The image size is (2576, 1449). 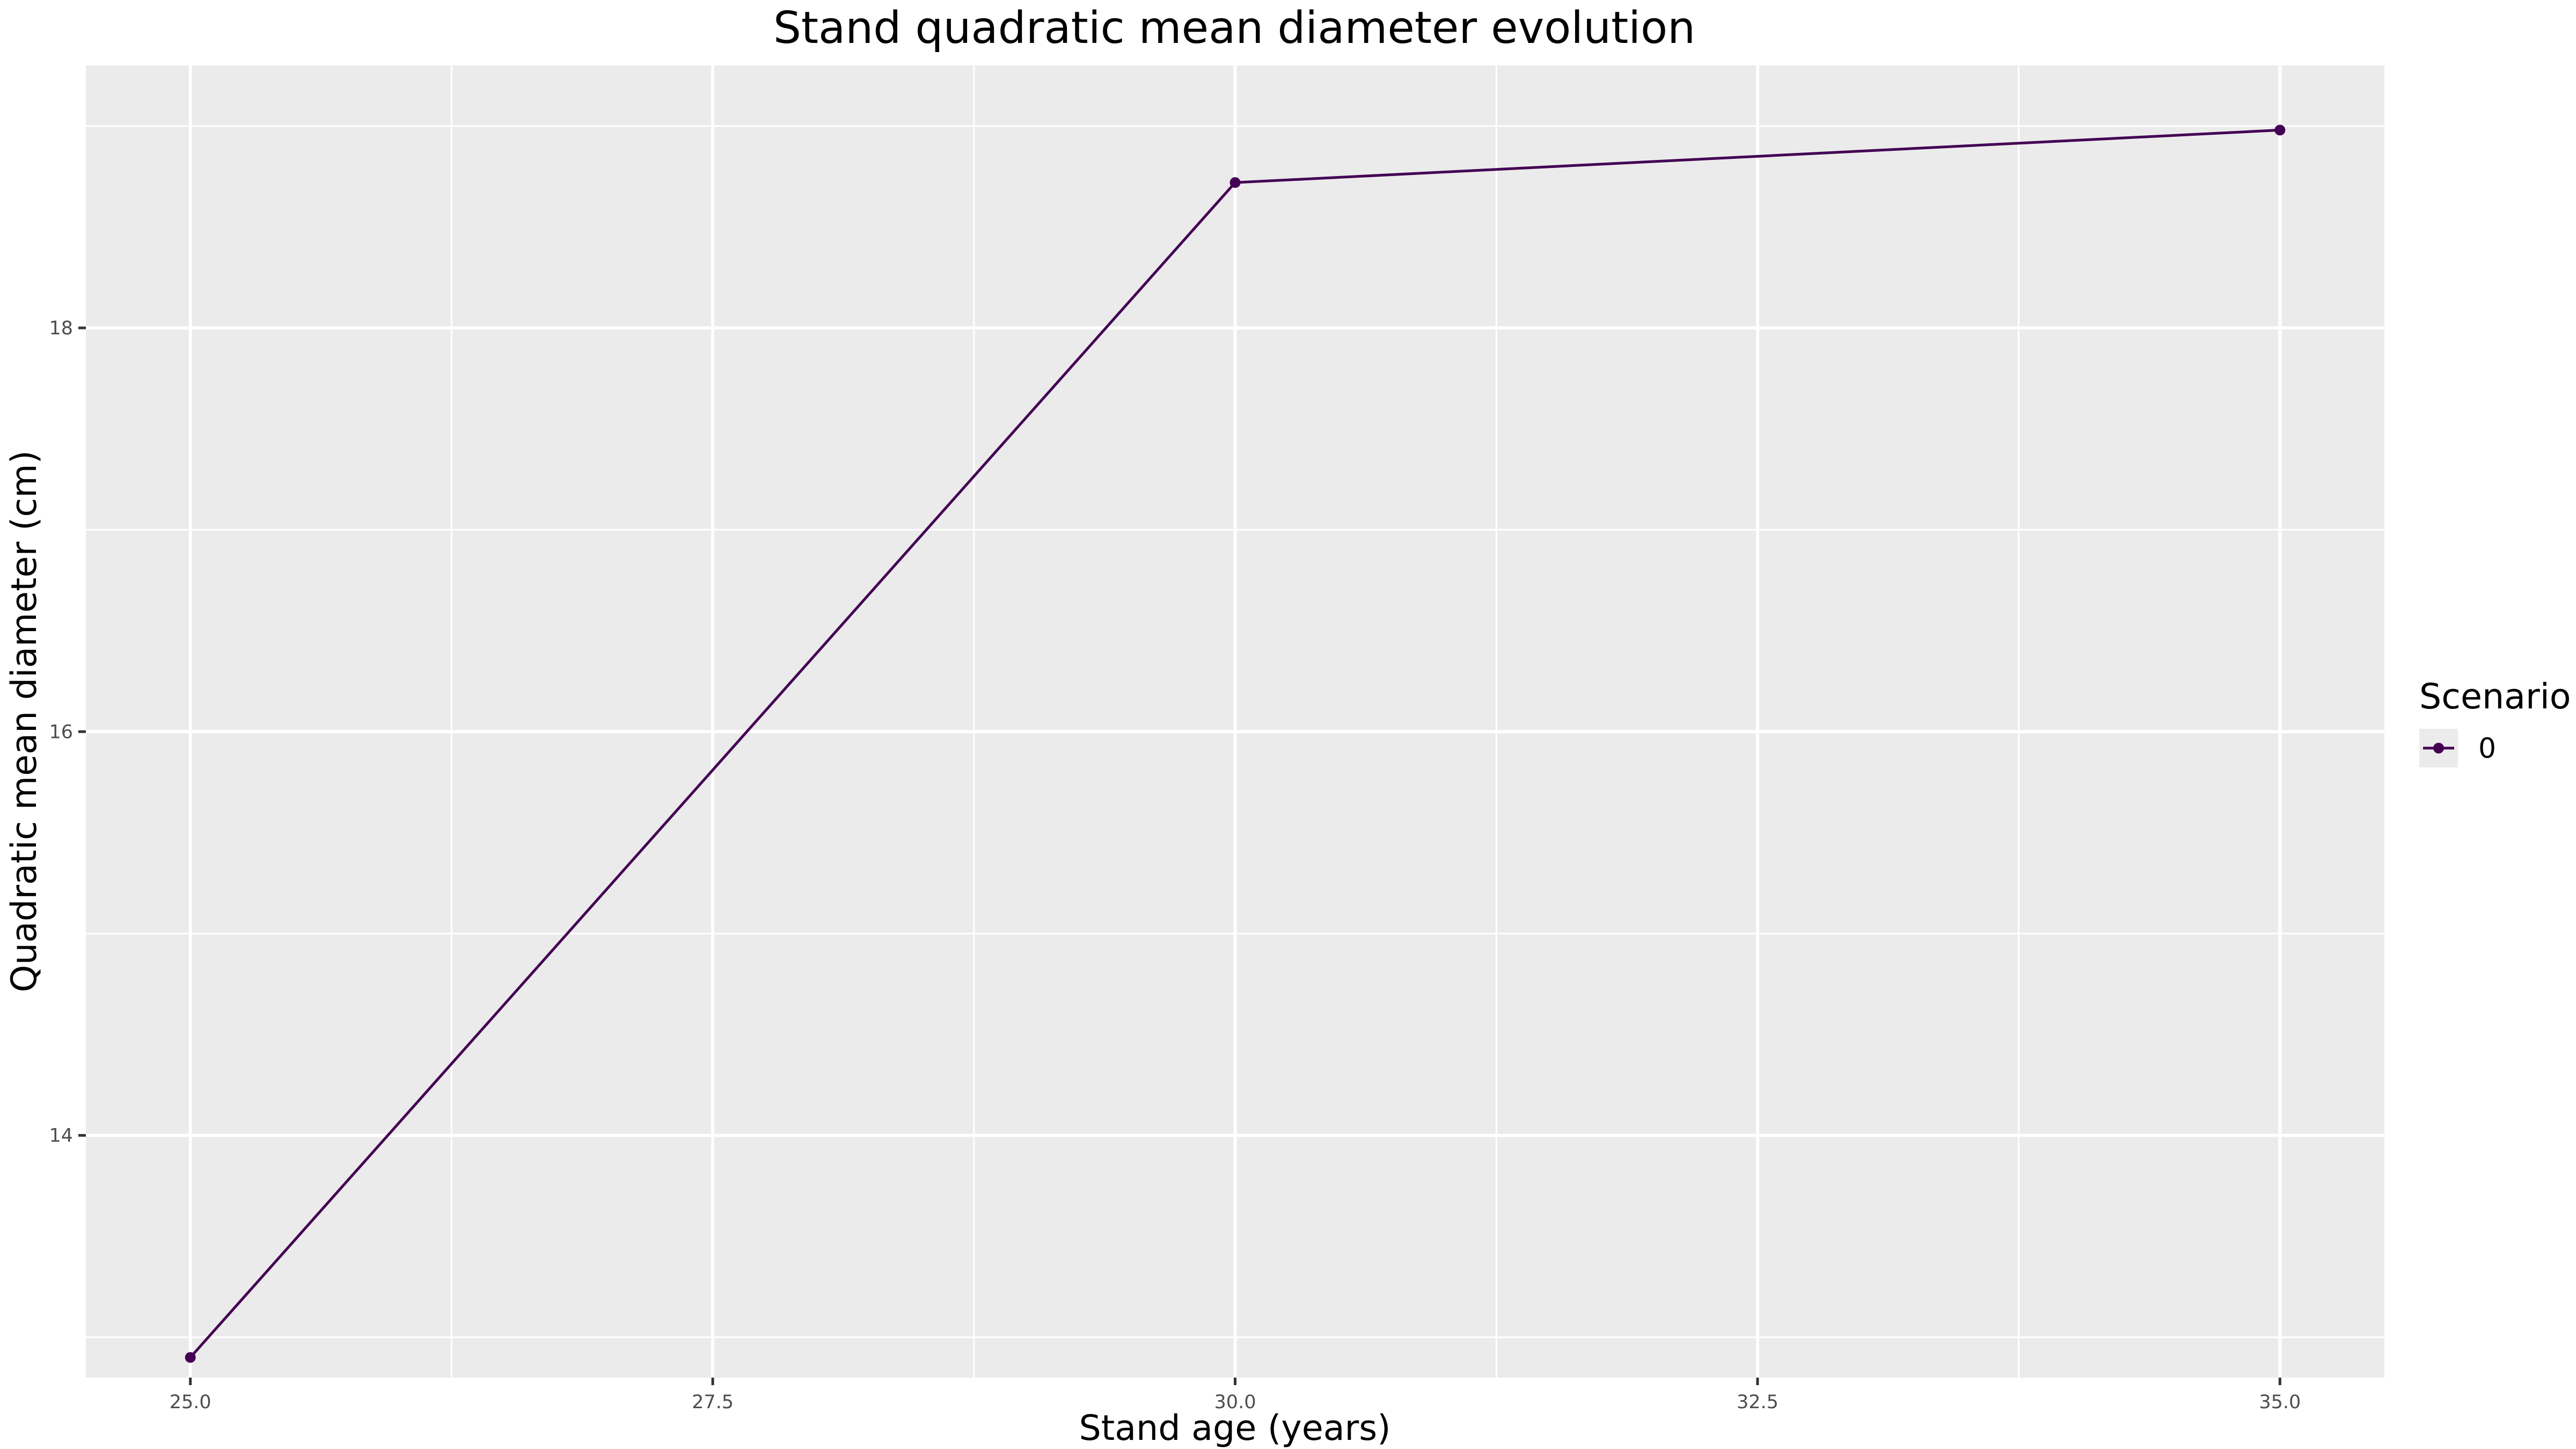 I want to click on legend: Scenario 0, so click(x=2495, y=722).